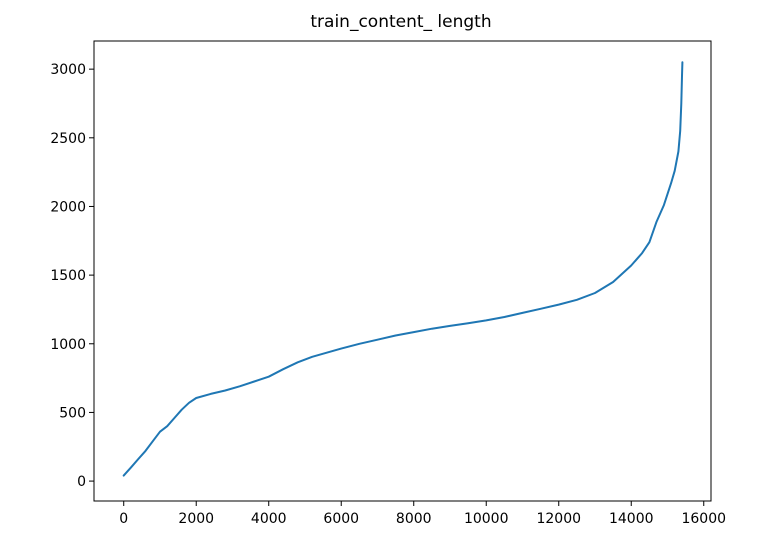  I want to click on x-tick-label: 2000, so click(196, 519).